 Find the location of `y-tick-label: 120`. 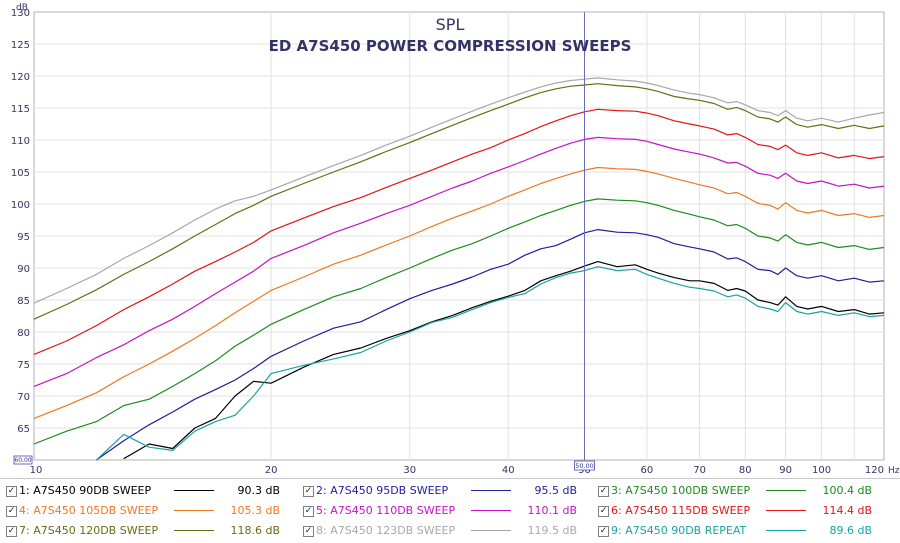

y-tick-label: 120 is located at coordinates (20, 77).